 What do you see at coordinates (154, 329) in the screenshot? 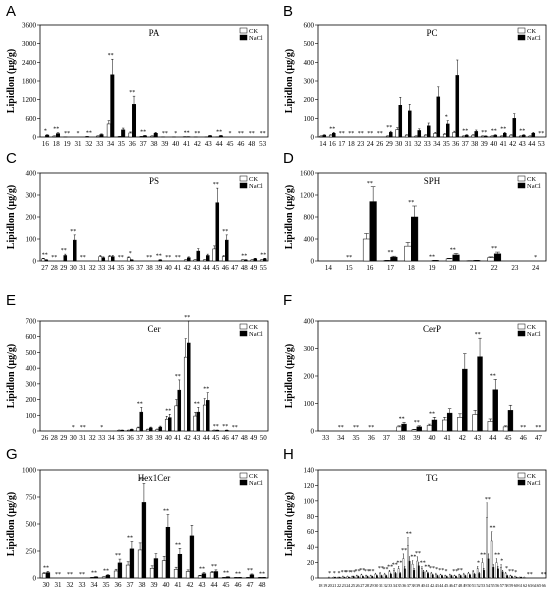
I see `chart-title: Cer` at bounding box center [154, 329].